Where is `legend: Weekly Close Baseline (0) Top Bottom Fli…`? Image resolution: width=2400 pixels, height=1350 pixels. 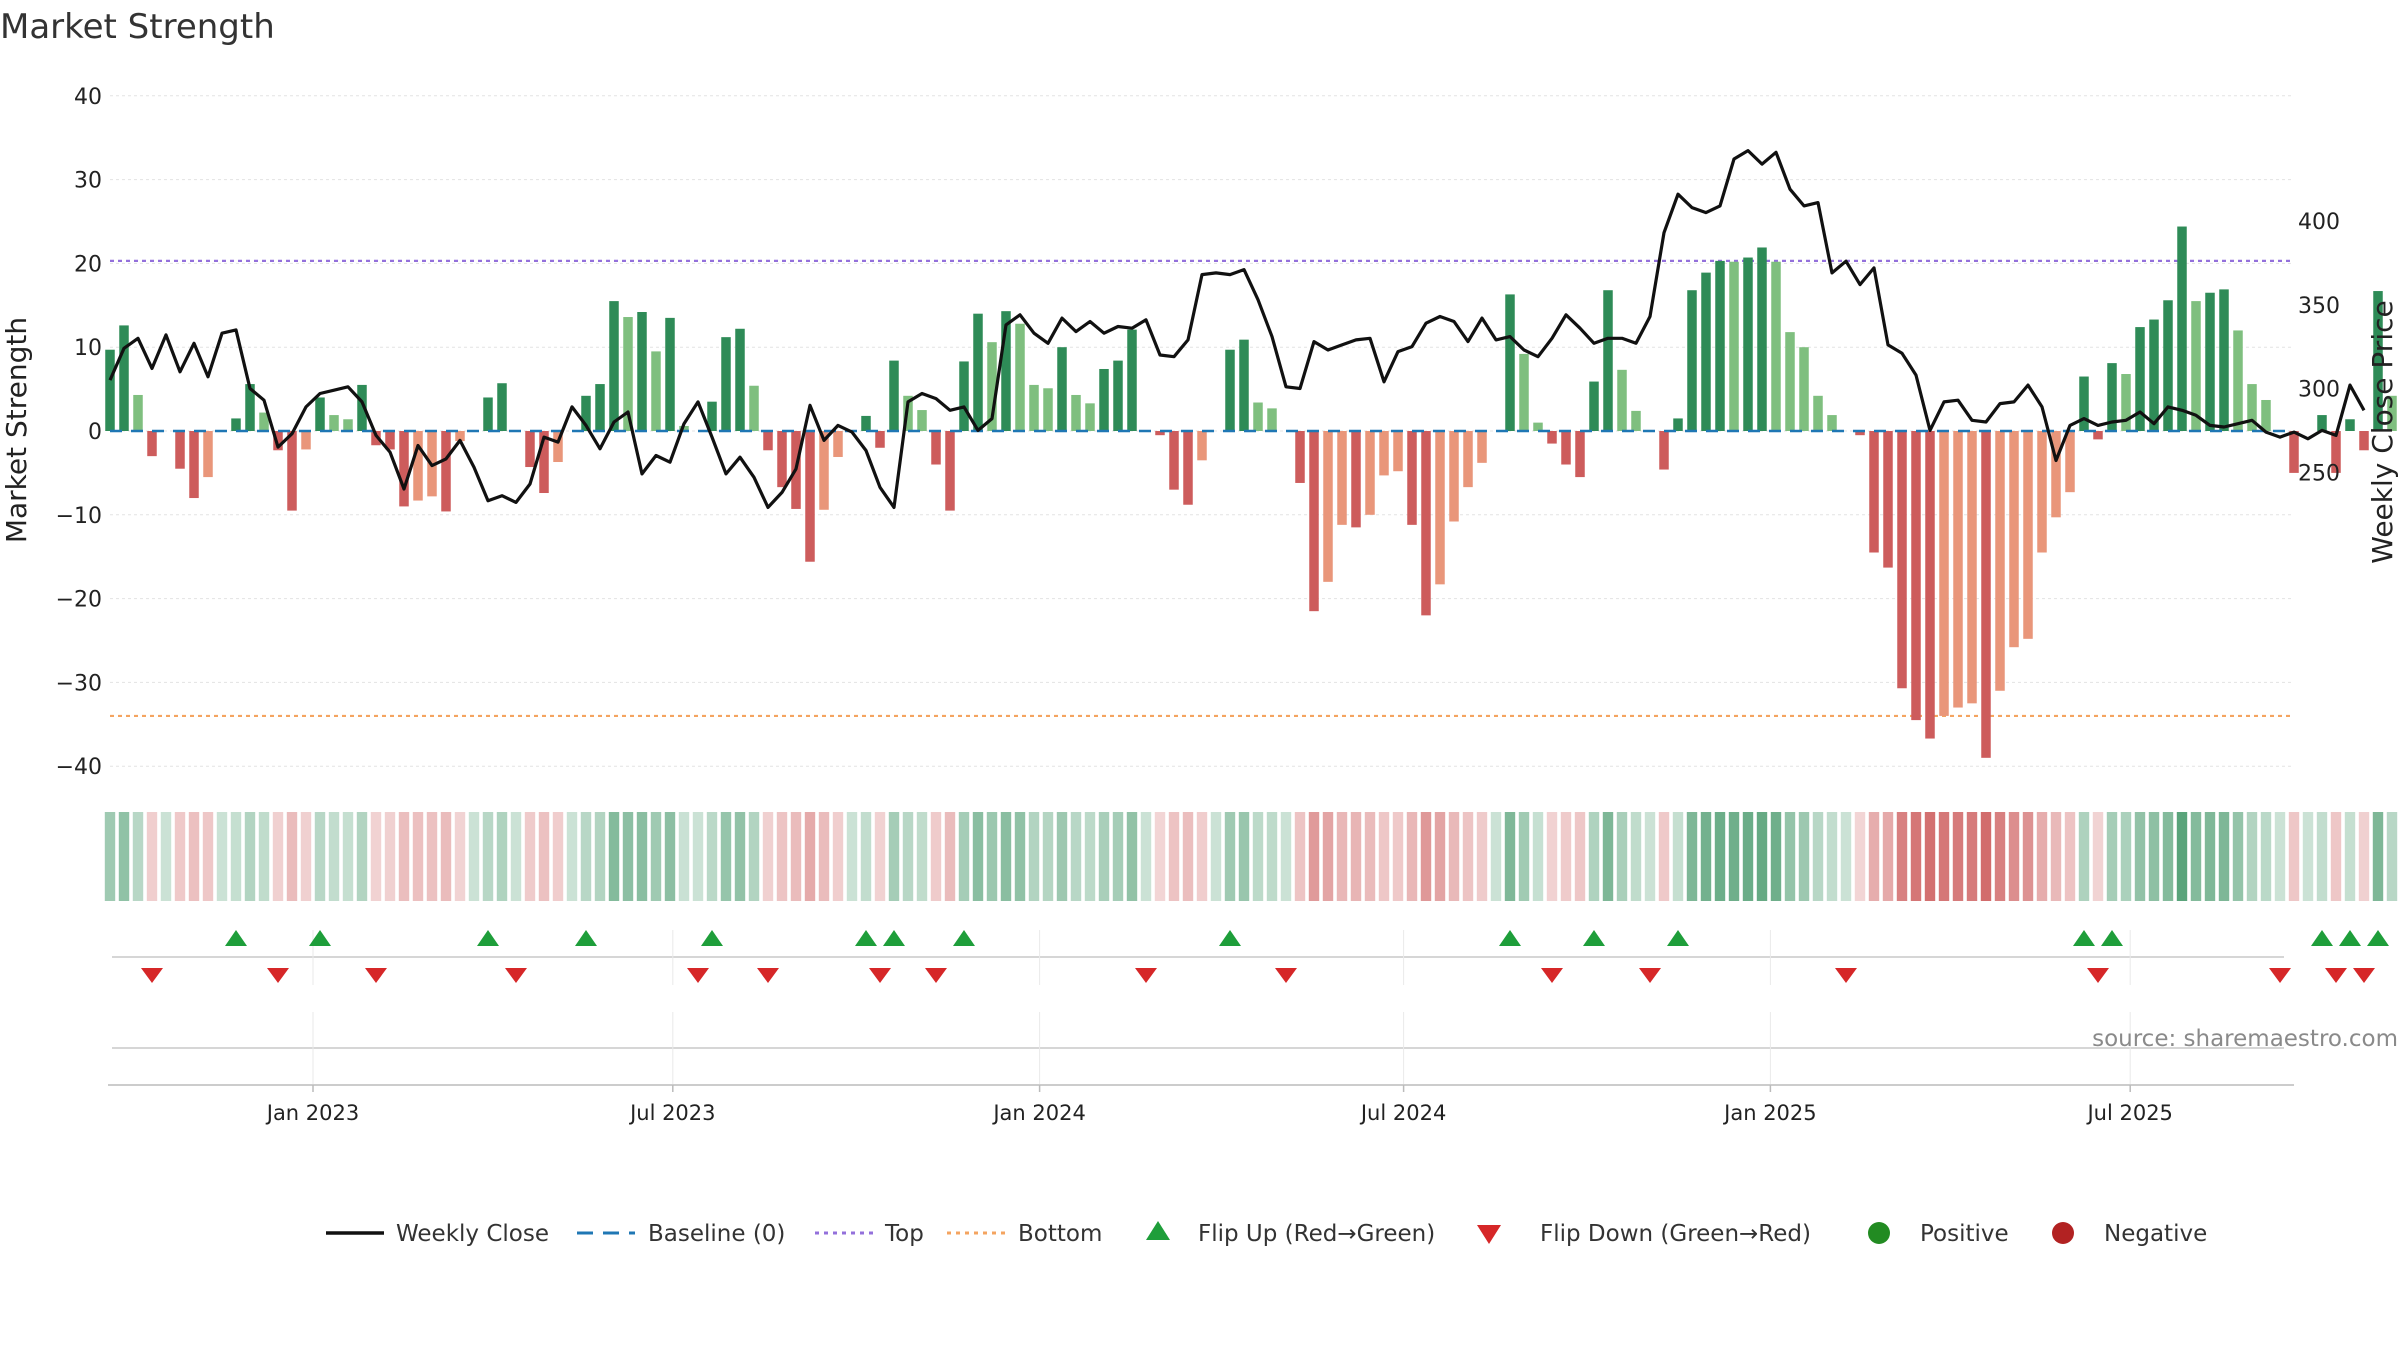 legend: Weekly Close Baseline (0) Top Bottom Fli… is located at coordinates (1266, 1234).